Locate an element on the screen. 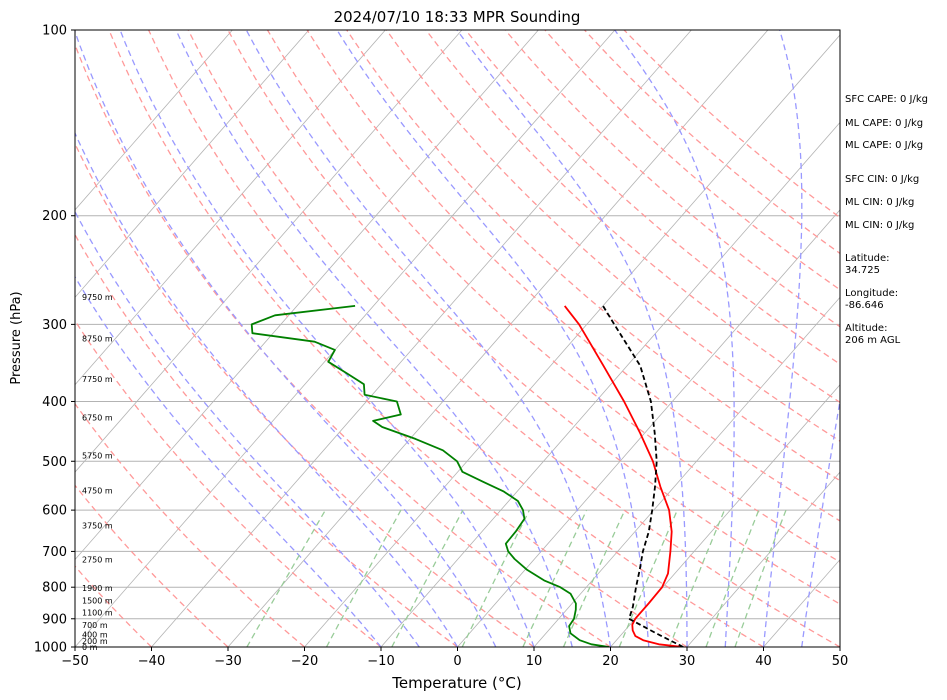  latitude-value: 34.725 is located at coordinates (862, 270).